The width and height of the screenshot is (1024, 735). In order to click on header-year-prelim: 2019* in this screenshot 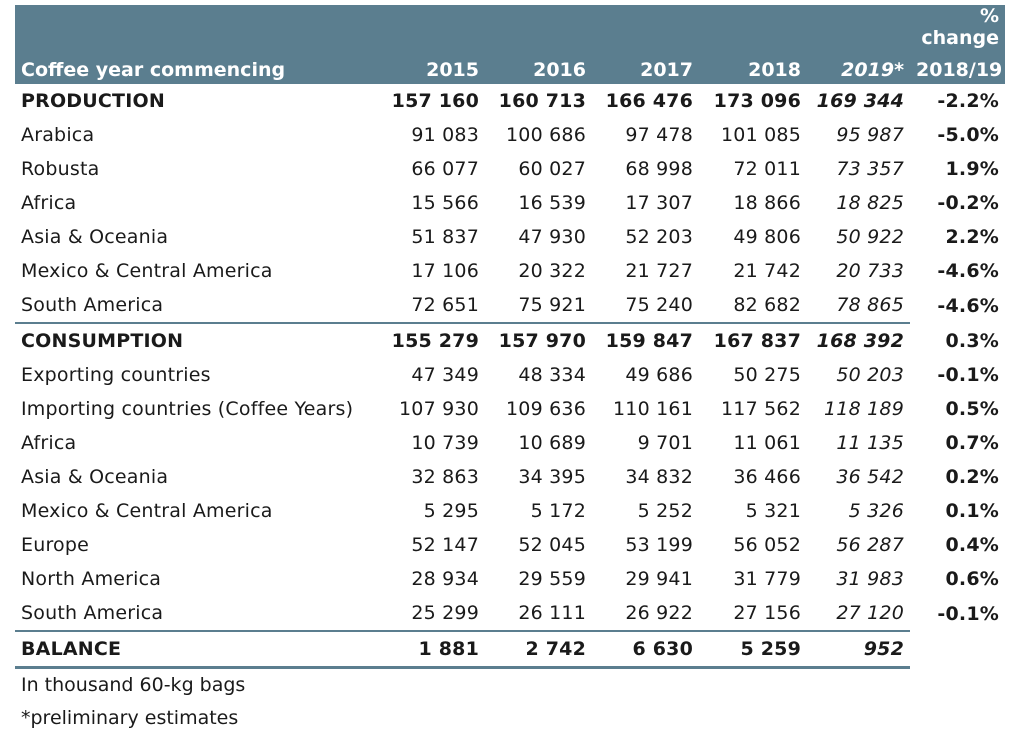, I will do `click(858, 66)`.